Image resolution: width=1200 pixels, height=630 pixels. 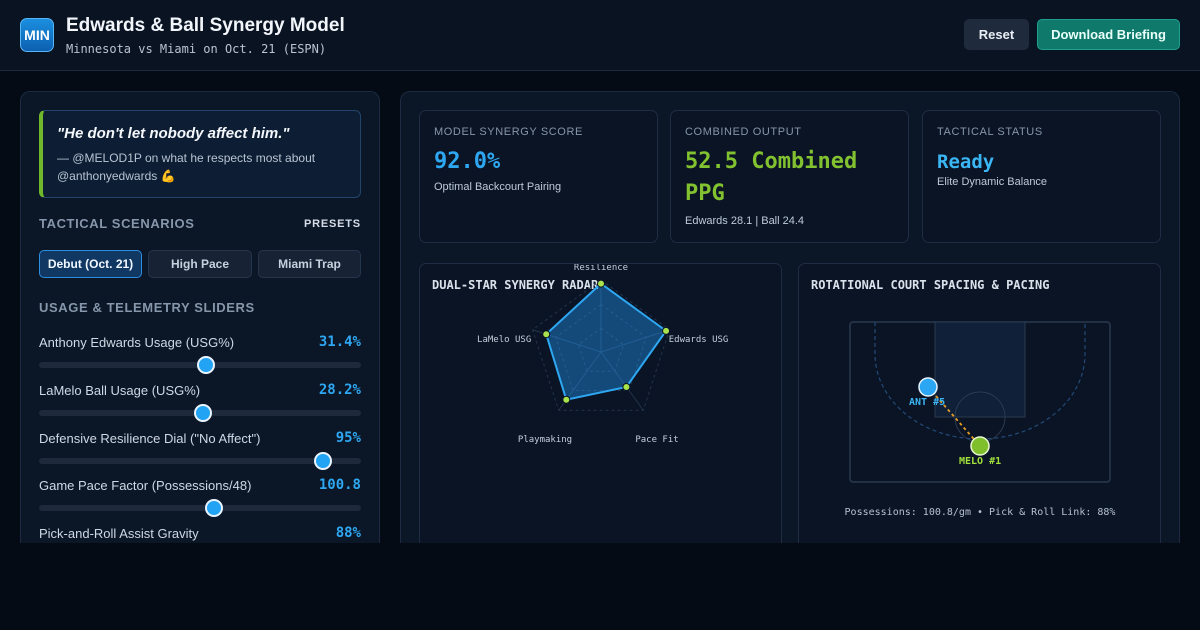 I want to click on radar-series-area, so click(x=606, y=341).